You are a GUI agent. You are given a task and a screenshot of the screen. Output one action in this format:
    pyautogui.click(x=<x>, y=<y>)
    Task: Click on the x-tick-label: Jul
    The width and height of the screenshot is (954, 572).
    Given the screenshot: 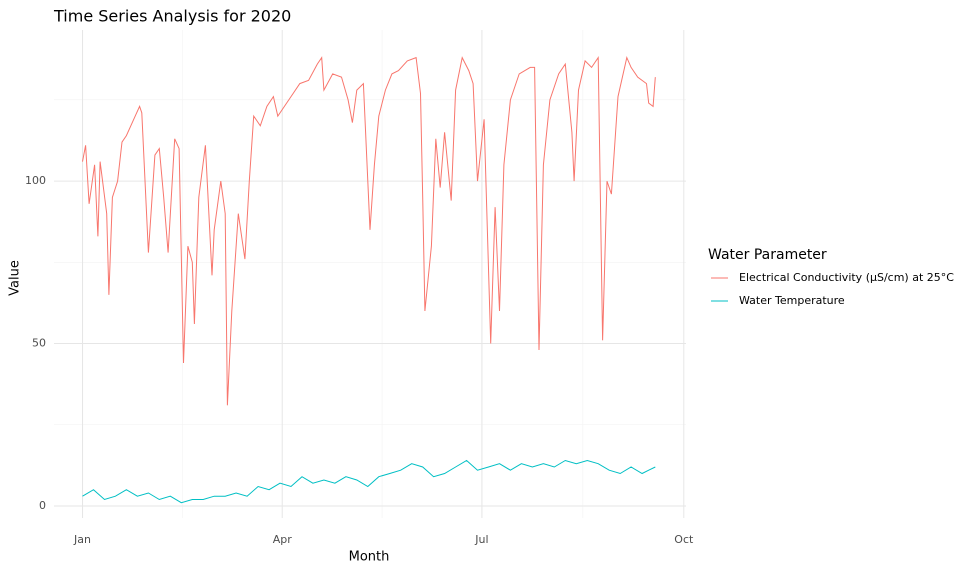 What is the action you would take?
    pyautogui.click(x=481, y=539)
    